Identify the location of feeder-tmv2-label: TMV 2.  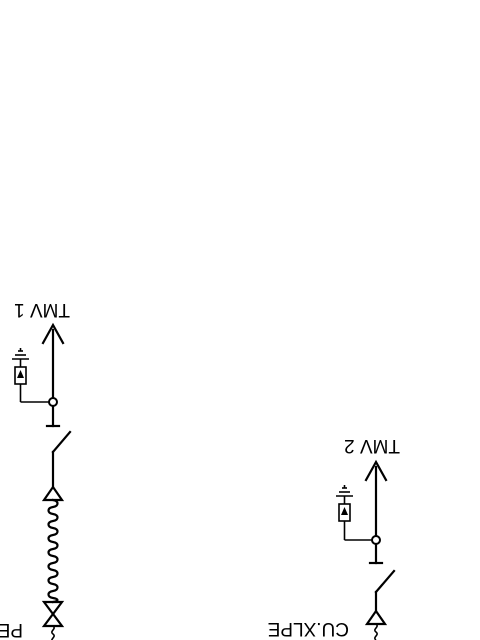
(372, 445).